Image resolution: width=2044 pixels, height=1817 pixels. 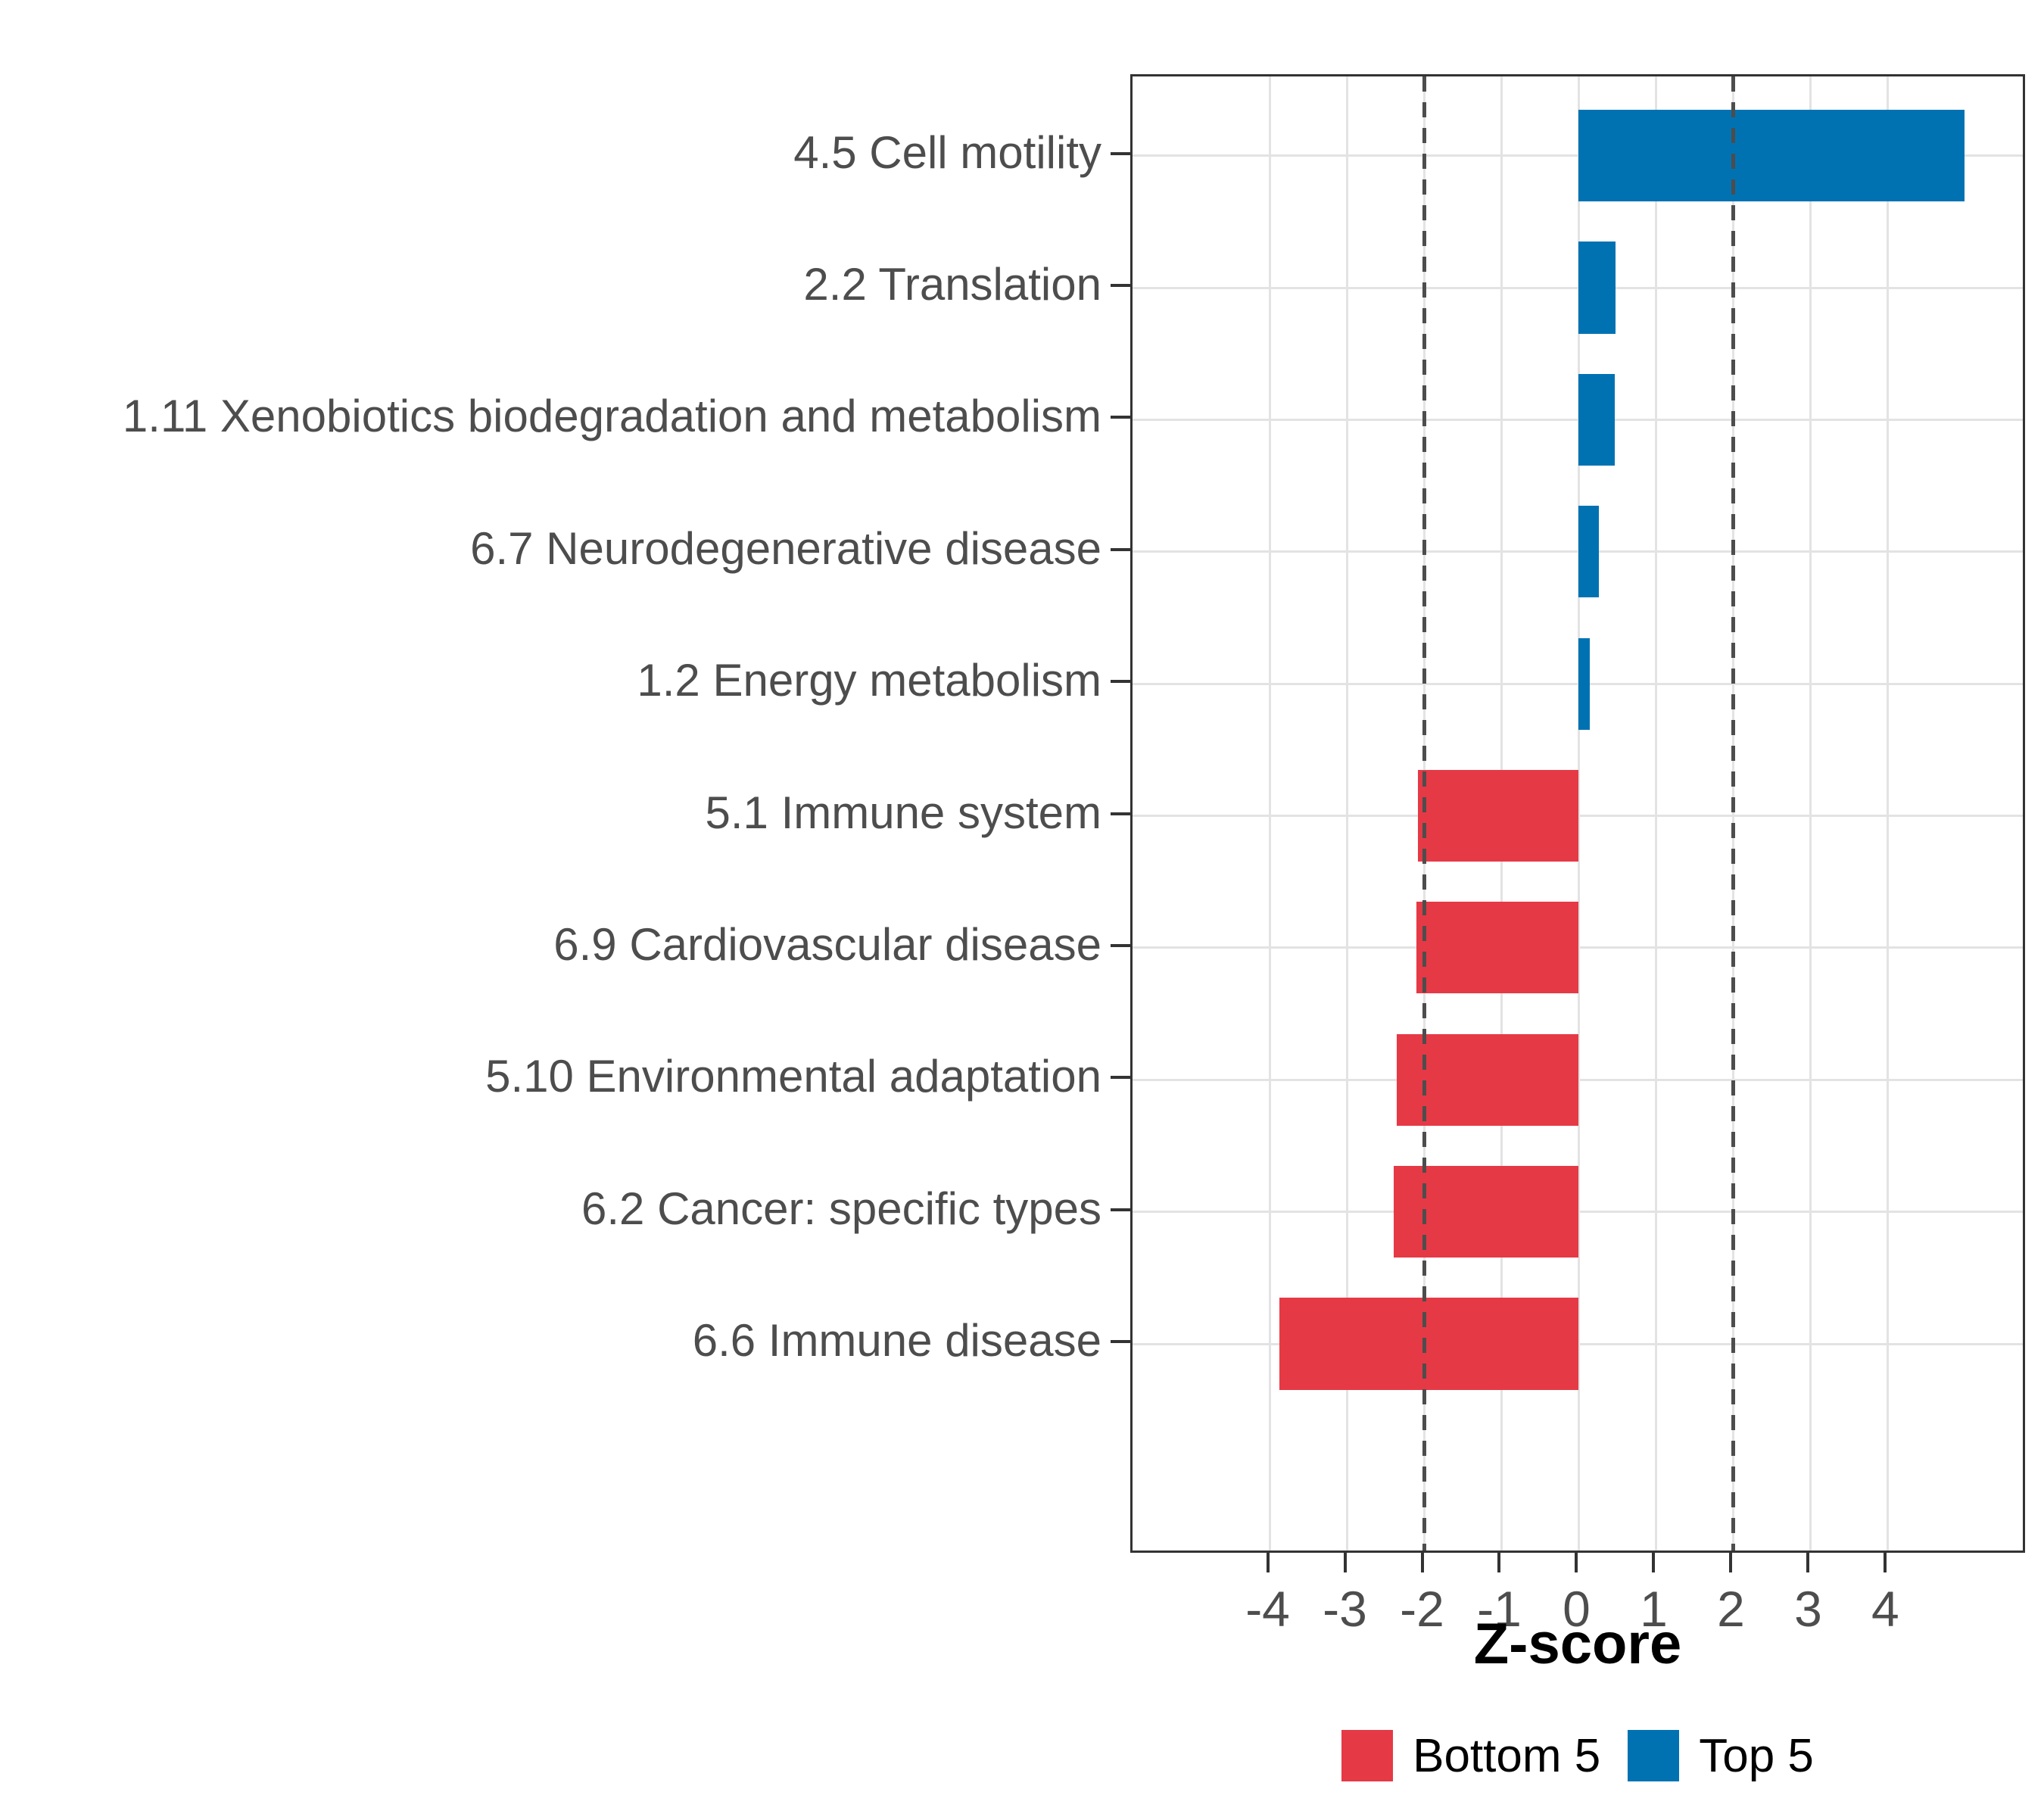 What do you see at coordinates (1577, 1644) in the screenshot?
I see `x-axis-title: Z-score` at bounding box center [1577, 1644].